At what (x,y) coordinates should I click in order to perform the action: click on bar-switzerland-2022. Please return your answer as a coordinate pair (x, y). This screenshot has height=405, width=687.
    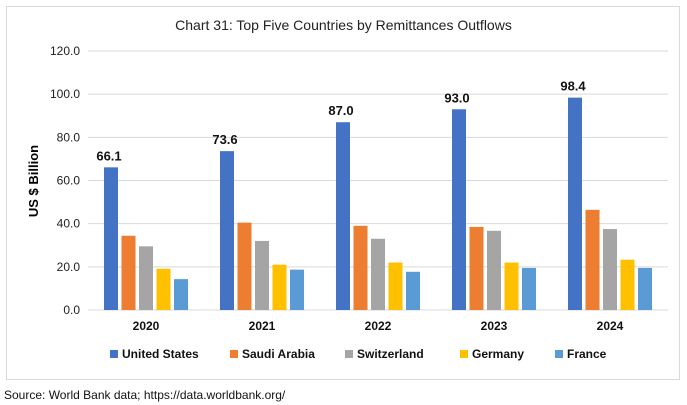
    Looking at the image, I should click on (378, 274).